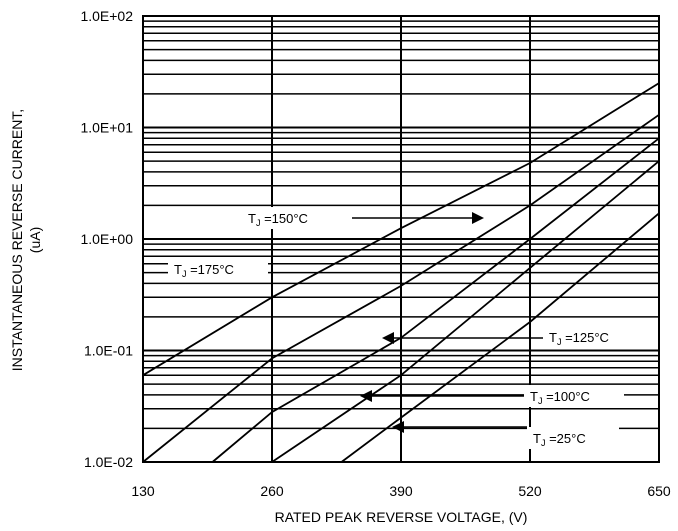 This screenshot has height=531, width=678. Describe the element at coordinates (143, 491) in the screenshot. I see `x-tick-label: 130` at that location.